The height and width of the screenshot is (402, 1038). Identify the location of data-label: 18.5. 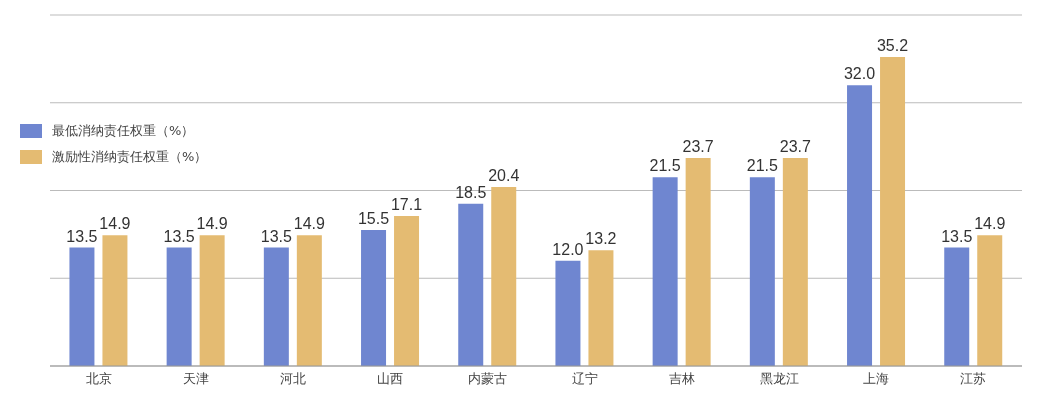
(471, 192).